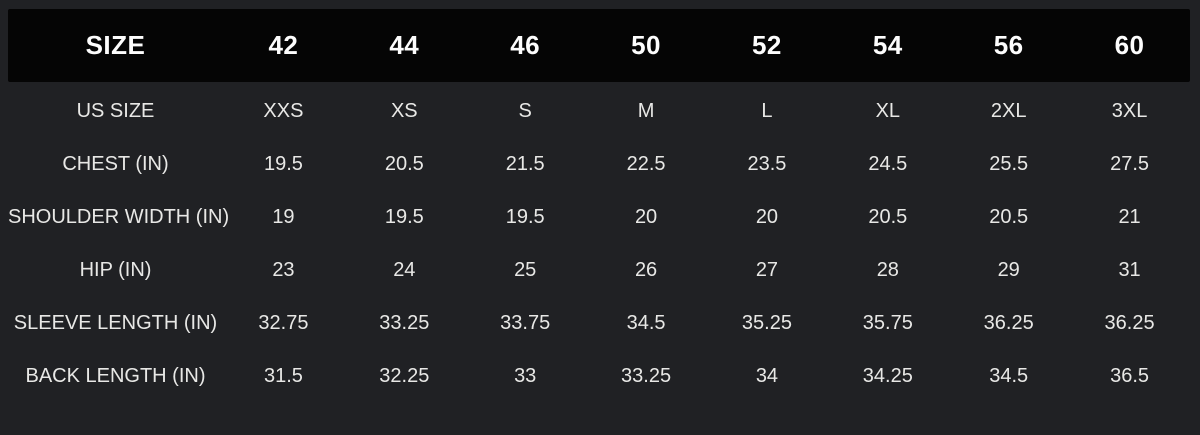  I want to click on table-cell: 33, so click(525, 376).